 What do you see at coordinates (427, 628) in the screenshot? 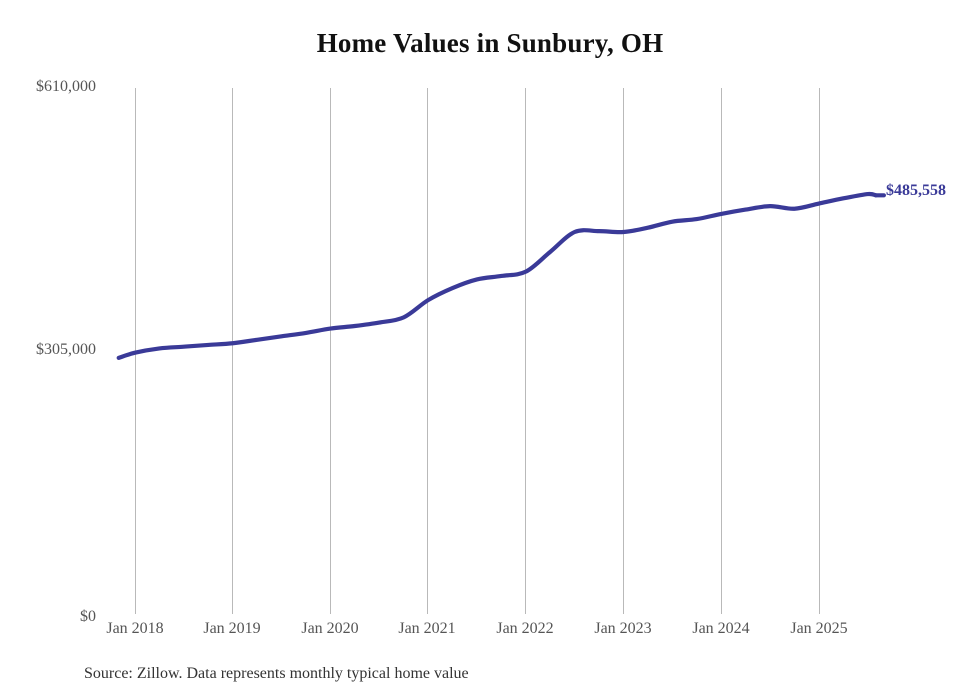
I see `x-axis-tick-jan-2021: Jan 2021` at bounding box center [427, 628].